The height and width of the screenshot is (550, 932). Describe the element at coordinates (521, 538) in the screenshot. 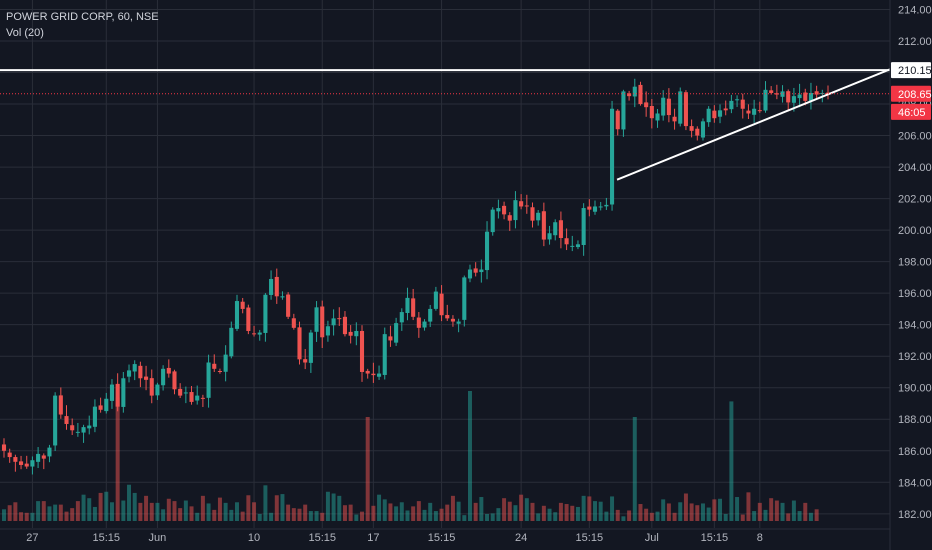

I see `time-tick-label: 24` at that location.